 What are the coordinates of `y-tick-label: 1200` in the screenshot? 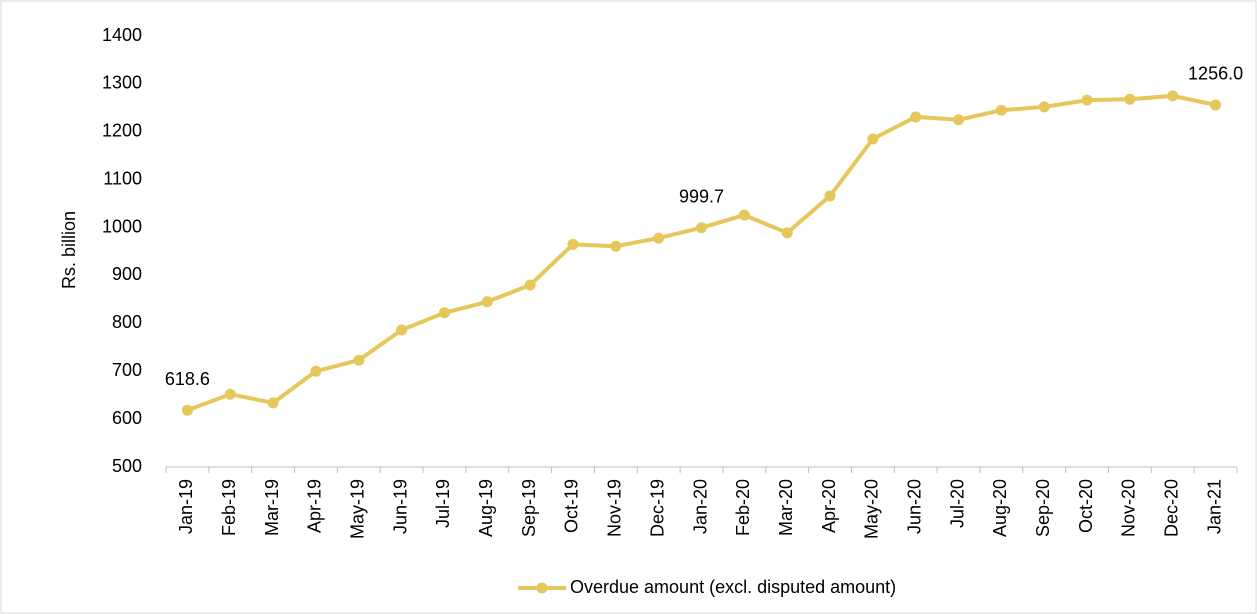 It's located at (122, 131).